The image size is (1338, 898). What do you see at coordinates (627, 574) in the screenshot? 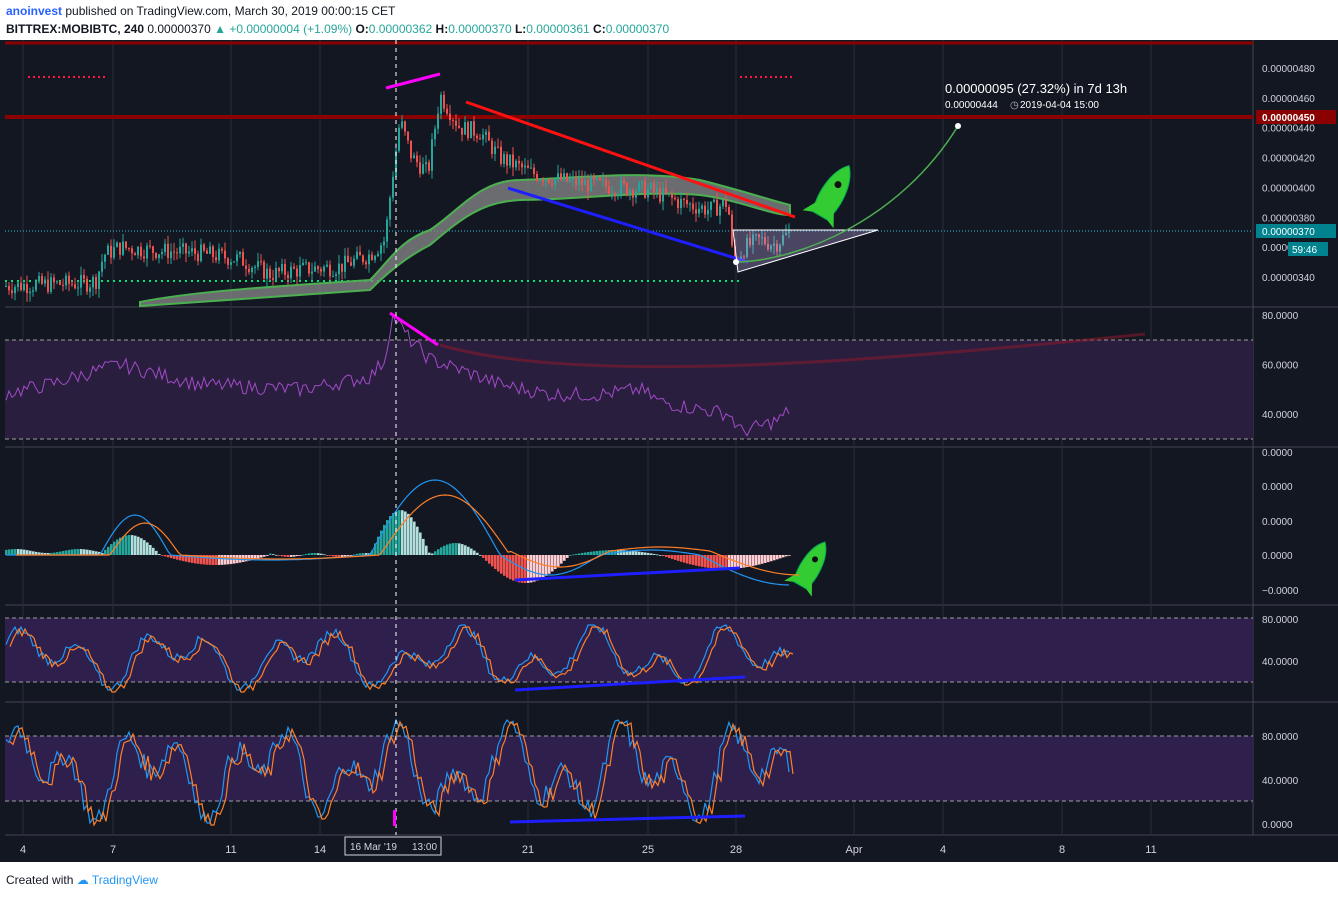
I see `blue-trendline-macd` at bounding box center [627, 574].